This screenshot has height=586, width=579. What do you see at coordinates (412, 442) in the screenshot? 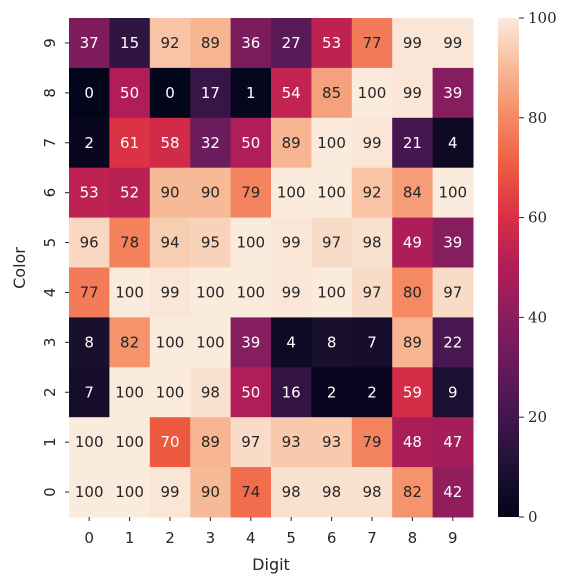
I see `cell-value-label: 48` at bounding box center [412, 442].